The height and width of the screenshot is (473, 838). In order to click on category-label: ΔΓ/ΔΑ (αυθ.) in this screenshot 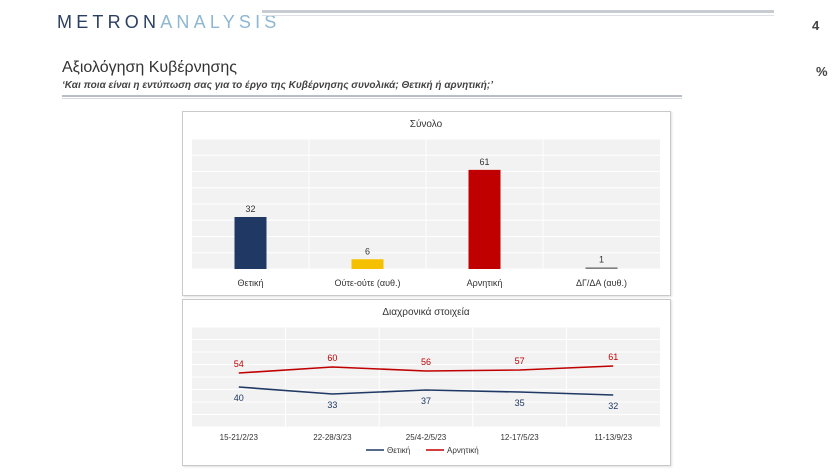, I will do `click(601, 283)`.